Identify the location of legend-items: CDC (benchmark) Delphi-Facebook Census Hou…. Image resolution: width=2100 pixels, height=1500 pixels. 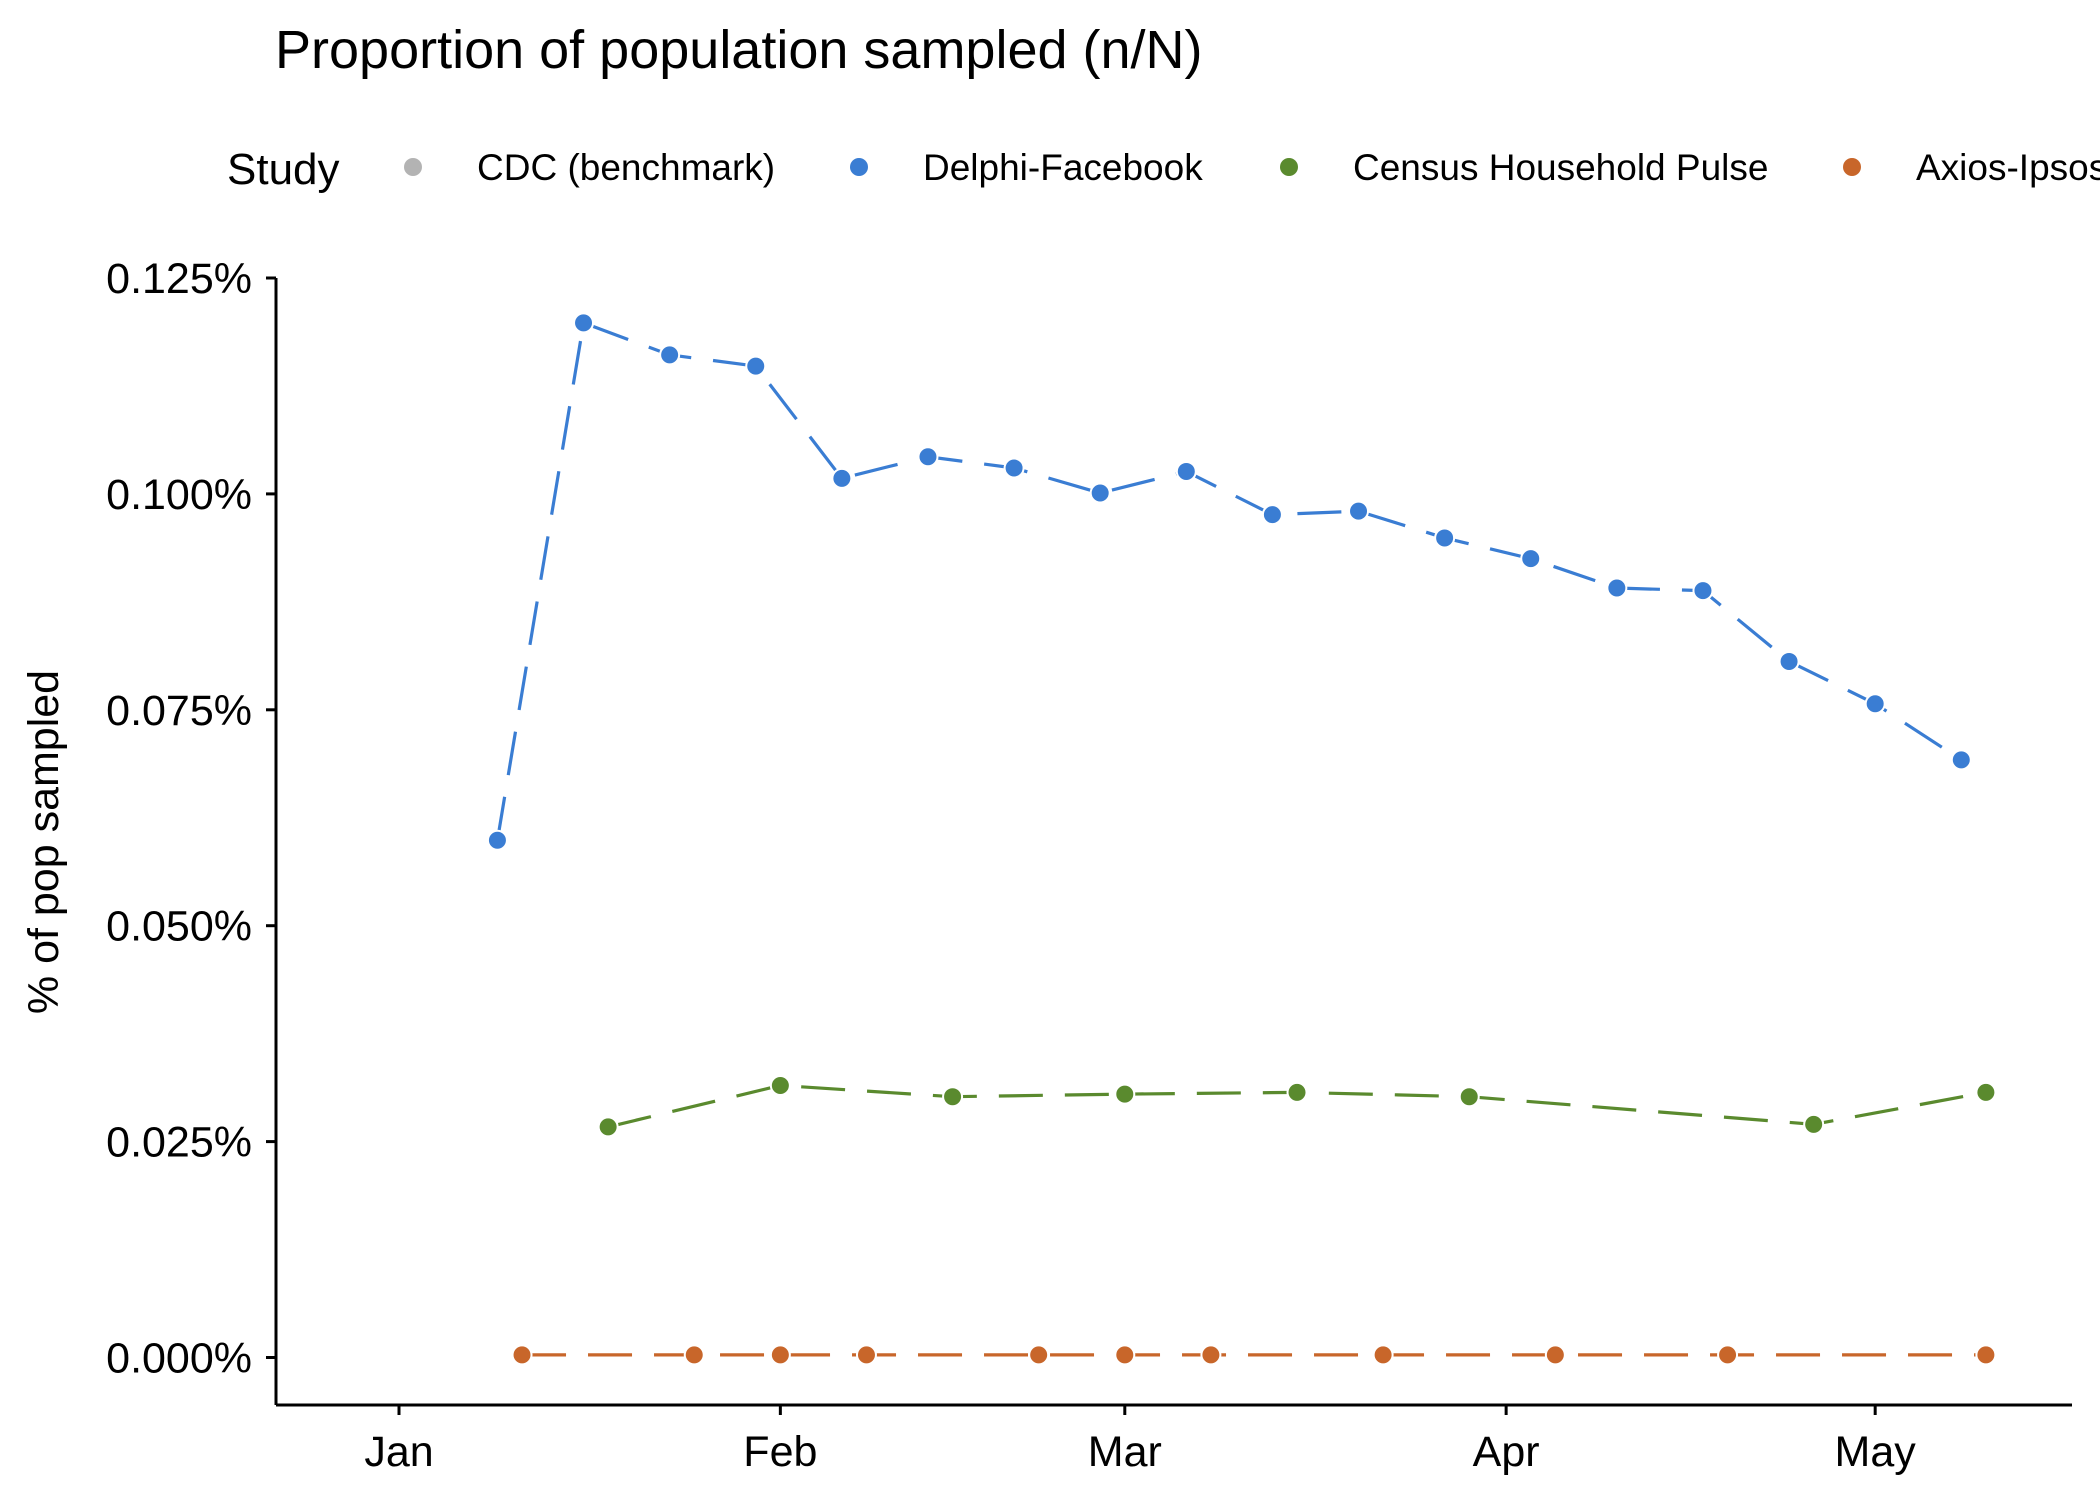
(1252, 167).